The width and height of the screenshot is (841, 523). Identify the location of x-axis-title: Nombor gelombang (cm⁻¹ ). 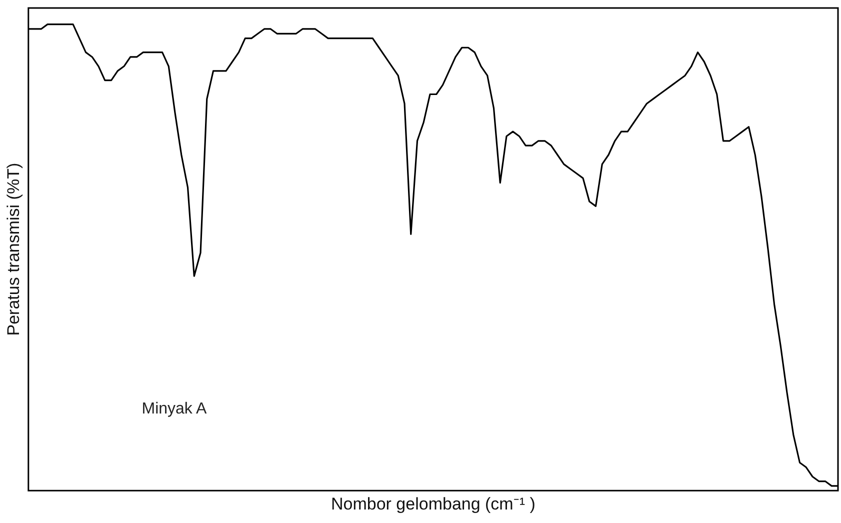
(433, 504).